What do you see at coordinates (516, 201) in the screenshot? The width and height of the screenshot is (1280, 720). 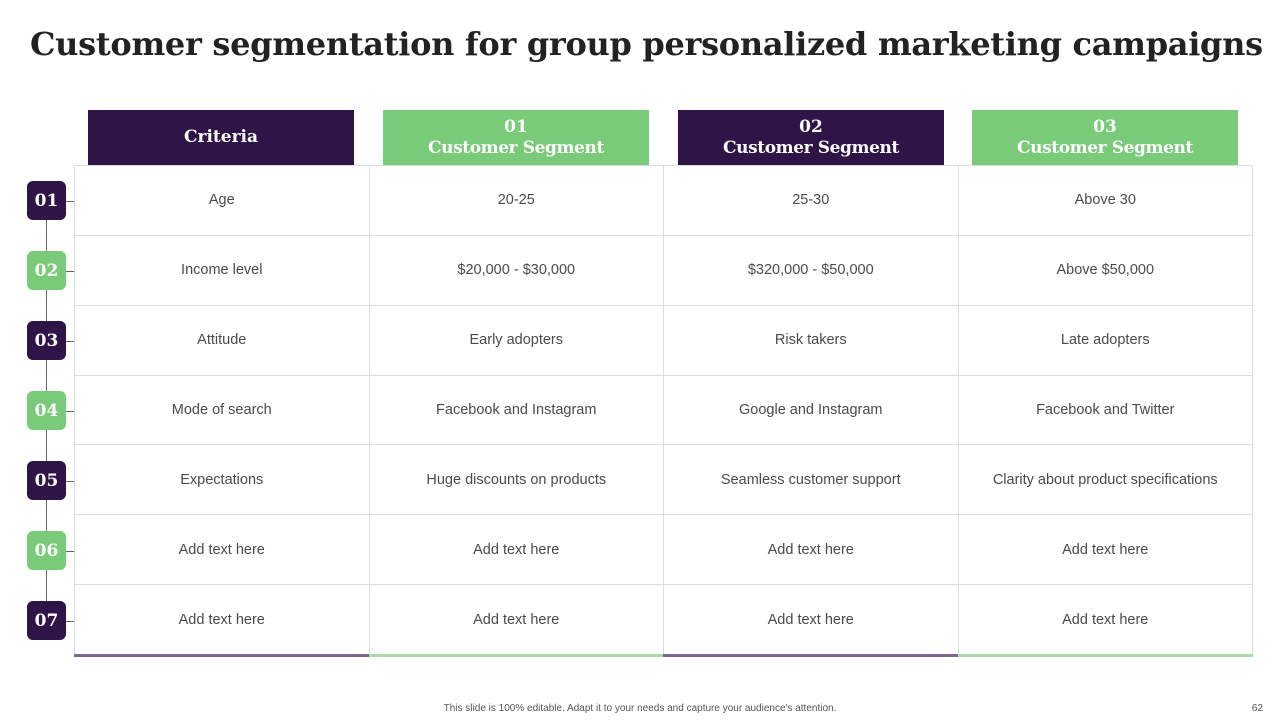 I see `value-cell: 20-25` at bounding box center [516, 201].